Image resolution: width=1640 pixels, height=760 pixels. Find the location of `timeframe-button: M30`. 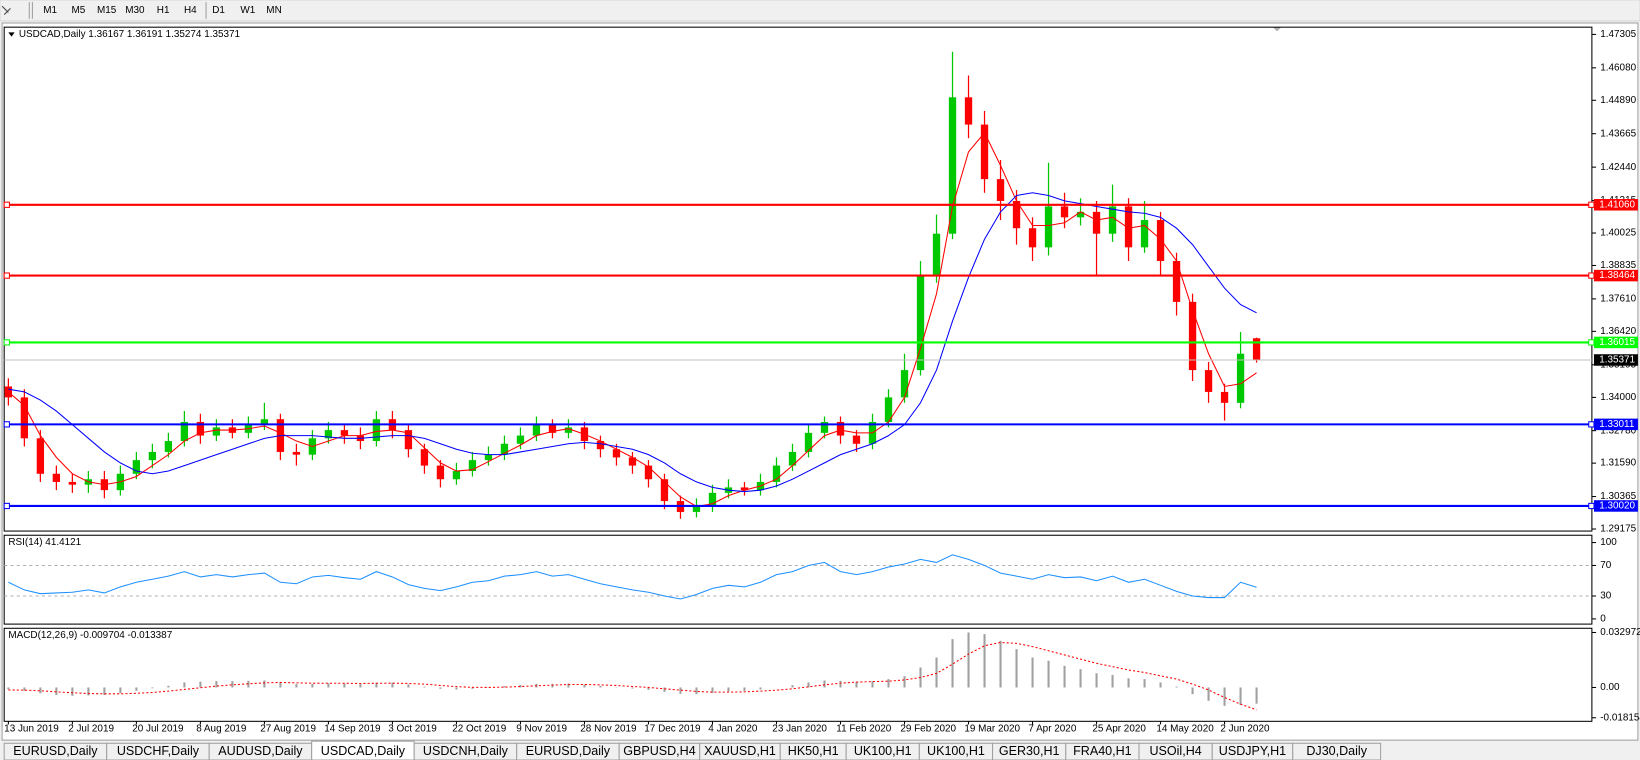

timeframe-button: M30 is located at coordinates (135, 10).